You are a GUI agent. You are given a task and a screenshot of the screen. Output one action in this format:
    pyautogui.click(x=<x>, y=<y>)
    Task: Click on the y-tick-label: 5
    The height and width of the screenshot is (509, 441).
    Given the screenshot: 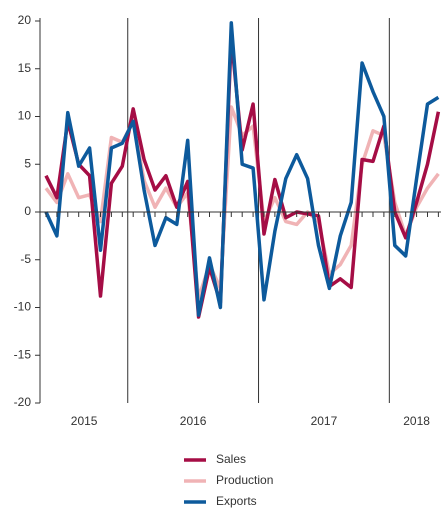 What is the action you would take?
    pyautogui.click(x=27, y=163)
    